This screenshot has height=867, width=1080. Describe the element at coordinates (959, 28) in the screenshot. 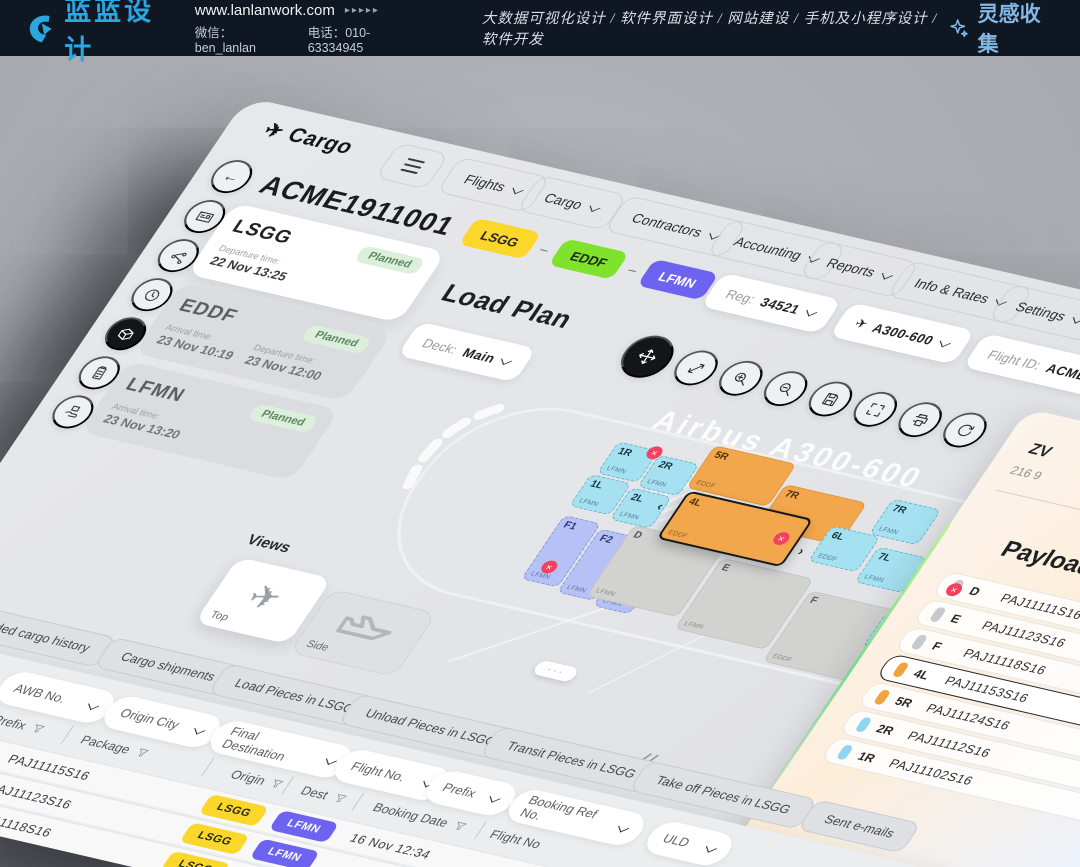

I see `star-icon` at that location.